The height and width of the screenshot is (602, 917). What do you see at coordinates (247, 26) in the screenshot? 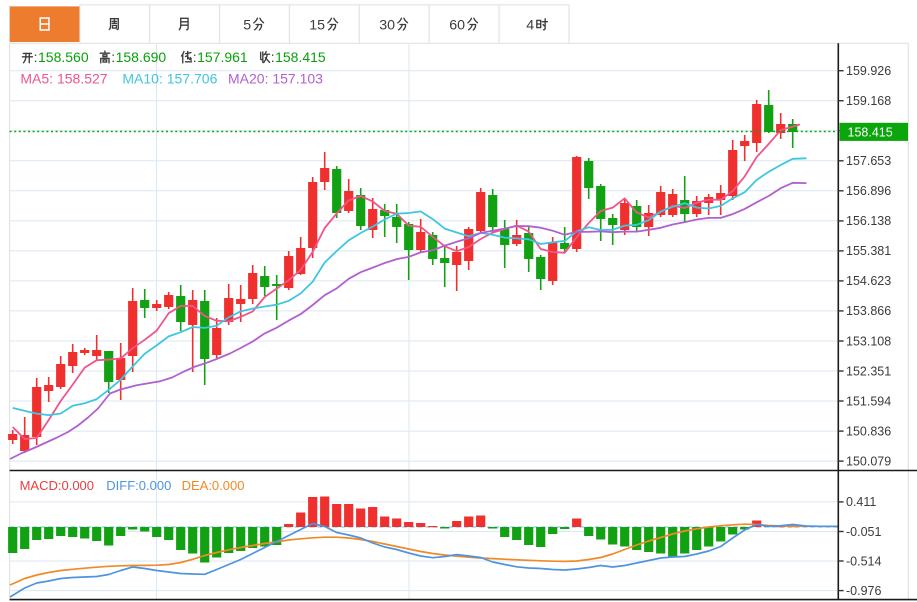
I see `svg-text: 5` at bounding box center [247, 26].